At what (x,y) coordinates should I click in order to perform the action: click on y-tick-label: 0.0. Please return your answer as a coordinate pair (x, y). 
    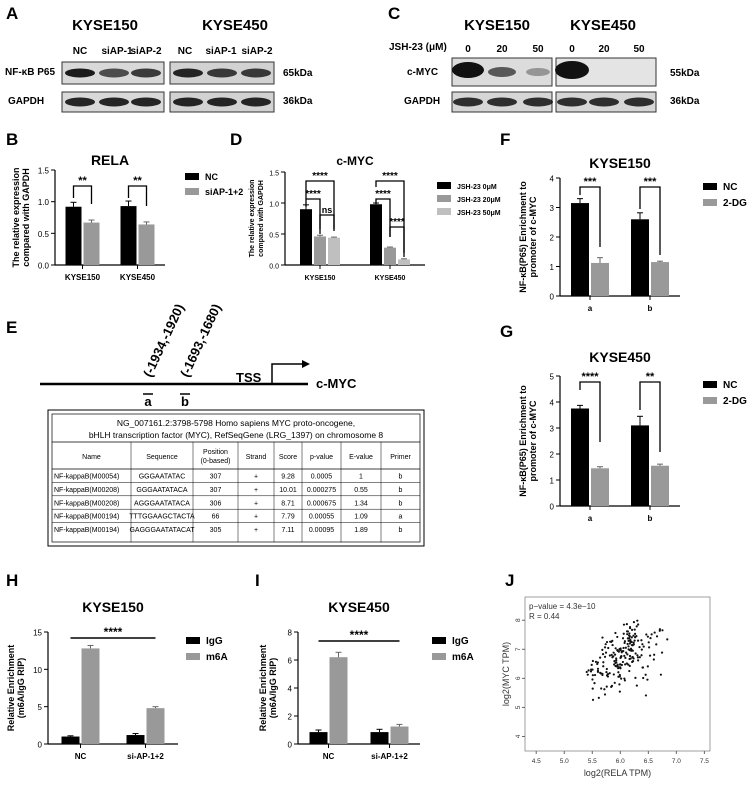
    Looking at the image, I should click on (274, 267).